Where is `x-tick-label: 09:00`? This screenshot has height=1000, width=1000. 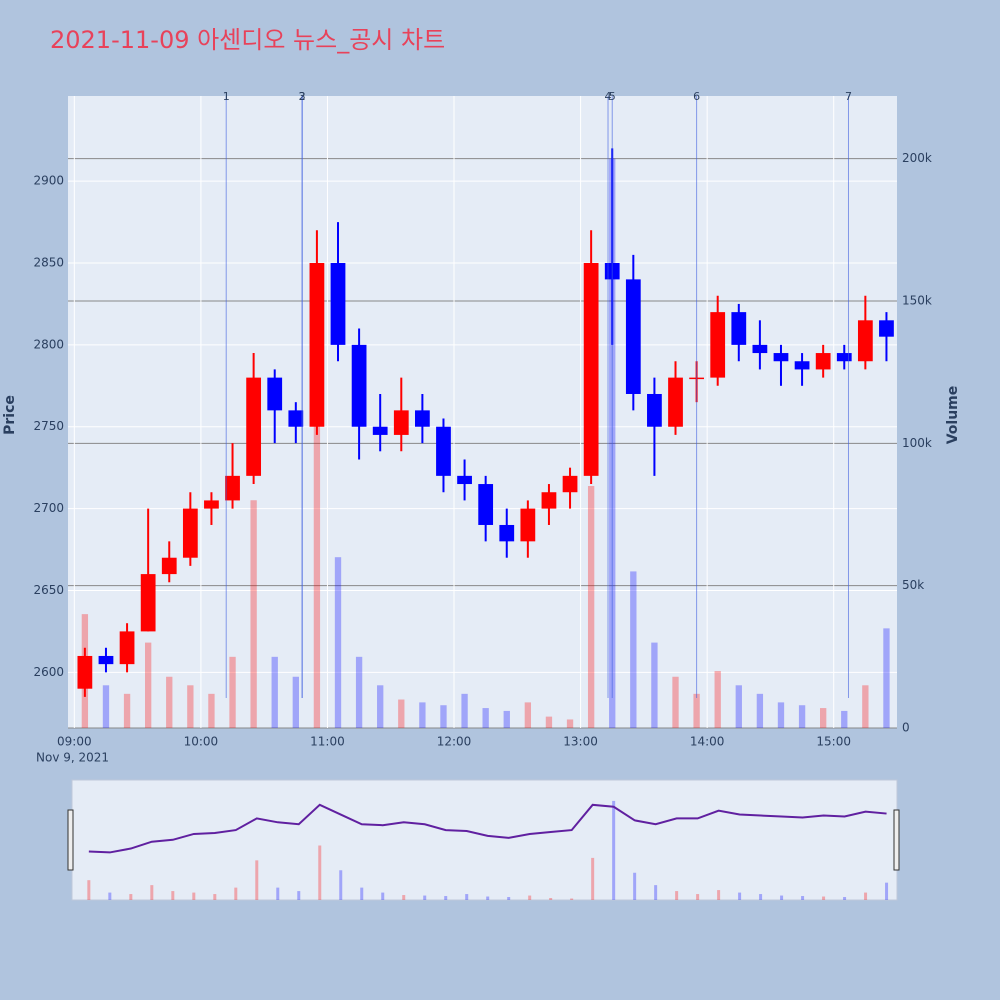
x-tick-label: 09:00 is located at coordinates (74, 742).